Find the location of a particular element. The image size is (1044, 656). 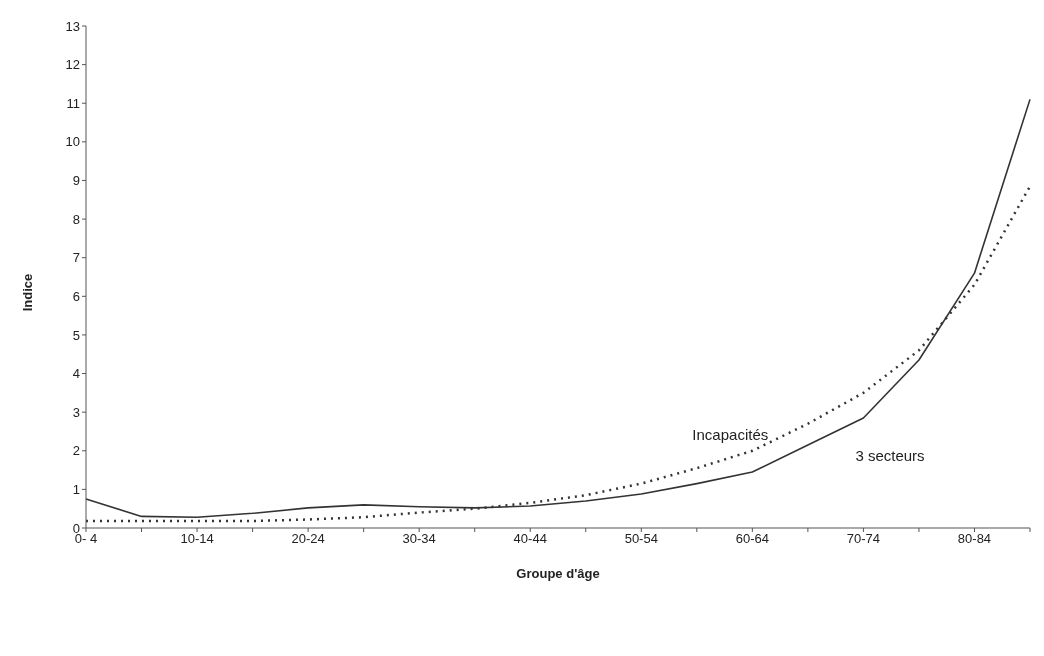

x-tick-label: 20-24 is located at coordinates (308, 539).